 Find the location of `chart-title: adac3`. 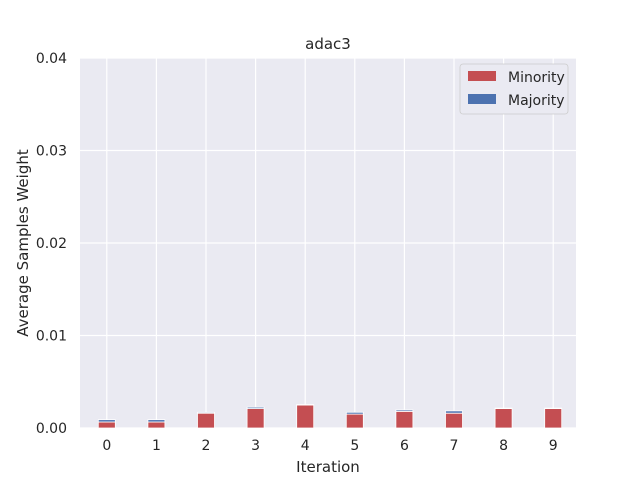

chart-title: adac3 is located at coordinates (328, 44).